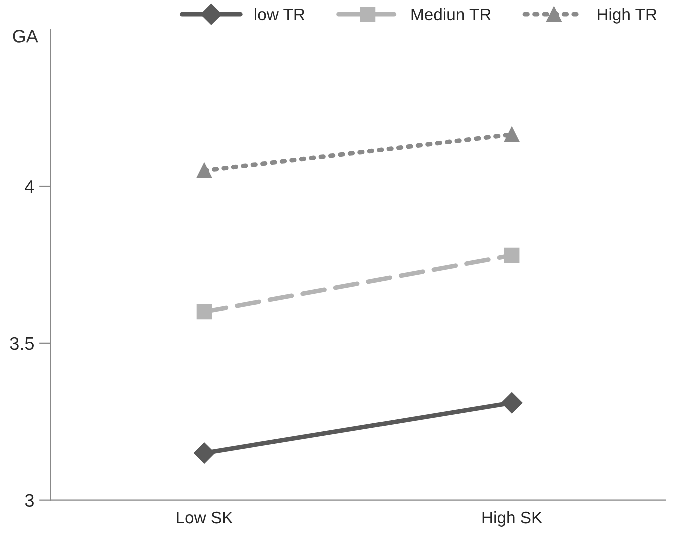 Image resolution: width=676 pixels, height=538 pixels. Describe the element at coordinates (627, 16) in the screenshot. I see `legend-label: High TR` at that location.